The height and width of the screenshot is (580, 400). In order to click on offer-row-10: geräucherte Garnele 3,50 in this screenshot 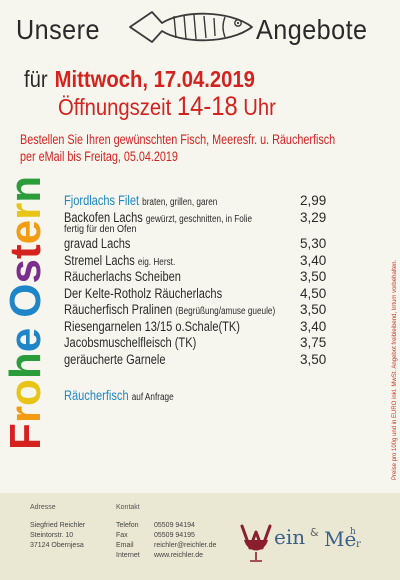, I will do `click(199, 360)`.